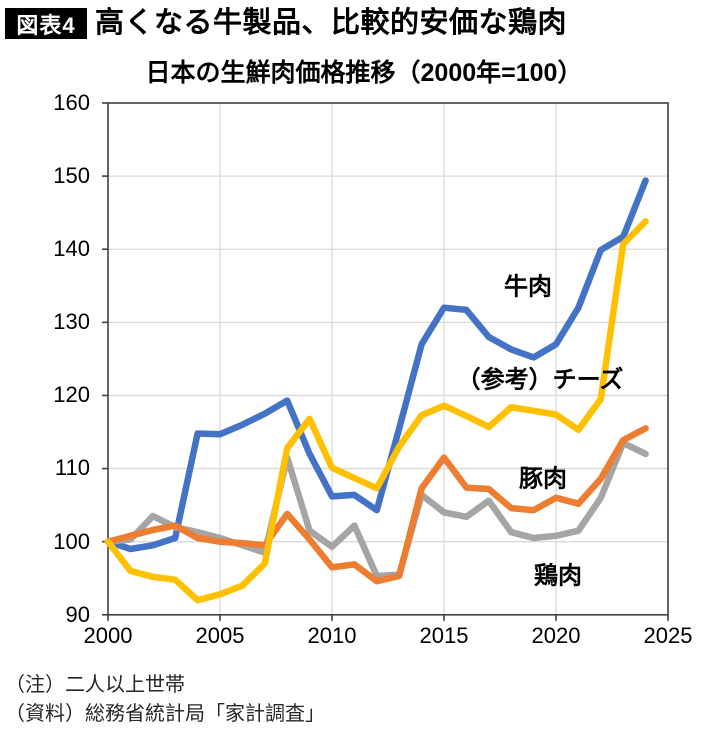  I want to click on y-tick-130: 130, so click(71, 321).